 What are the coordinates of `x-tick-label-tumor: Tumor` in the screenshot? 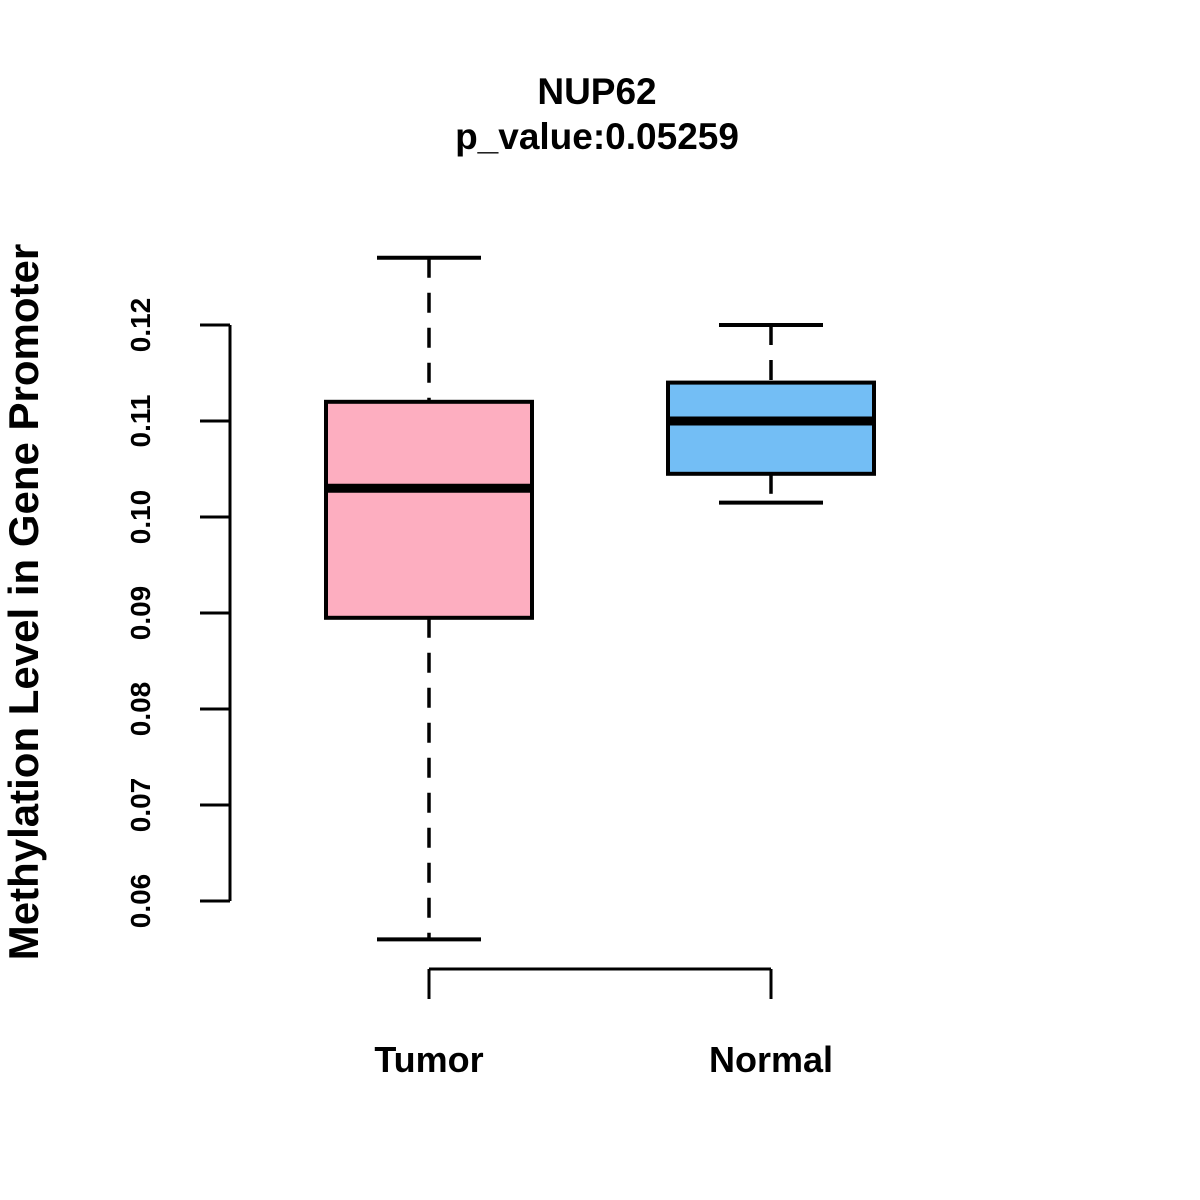 It's located at (428, 1059).